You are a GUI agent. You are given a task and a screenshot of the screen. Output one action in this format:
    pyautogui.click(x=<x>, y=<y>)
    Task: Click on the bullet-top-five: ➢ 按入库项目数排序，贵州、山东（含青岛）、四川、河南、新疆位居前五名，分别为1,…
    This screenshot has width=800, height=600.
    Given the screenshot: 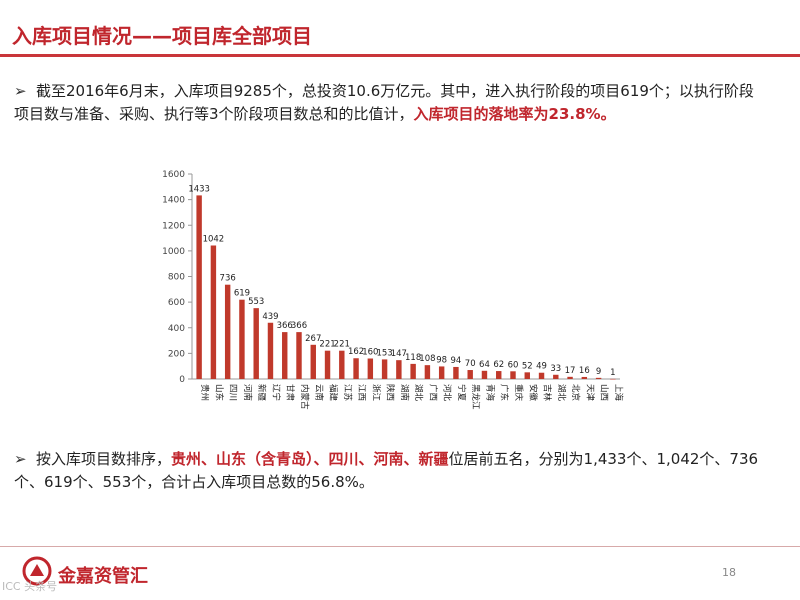 What is the action you would take?
    pyautogui.click(x=394, y=471)
    